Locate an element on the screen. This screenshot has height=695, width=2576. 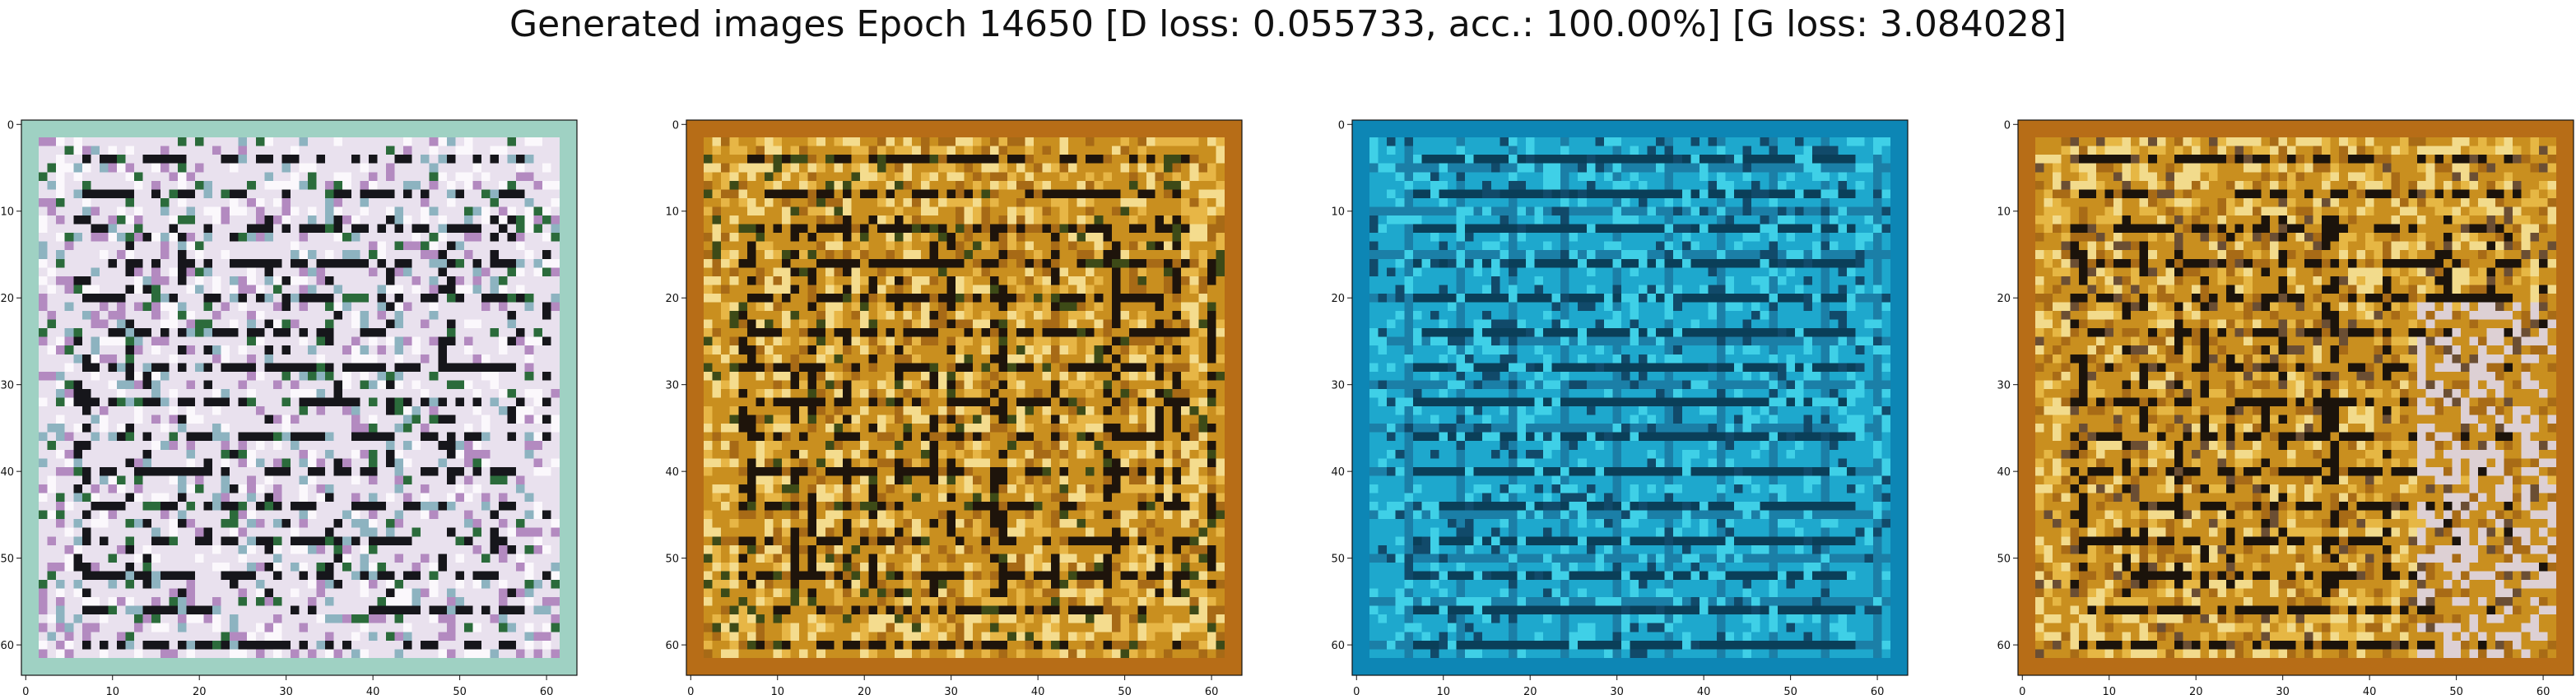
y-tick-label: 0 is located at coordinates (10, 125).